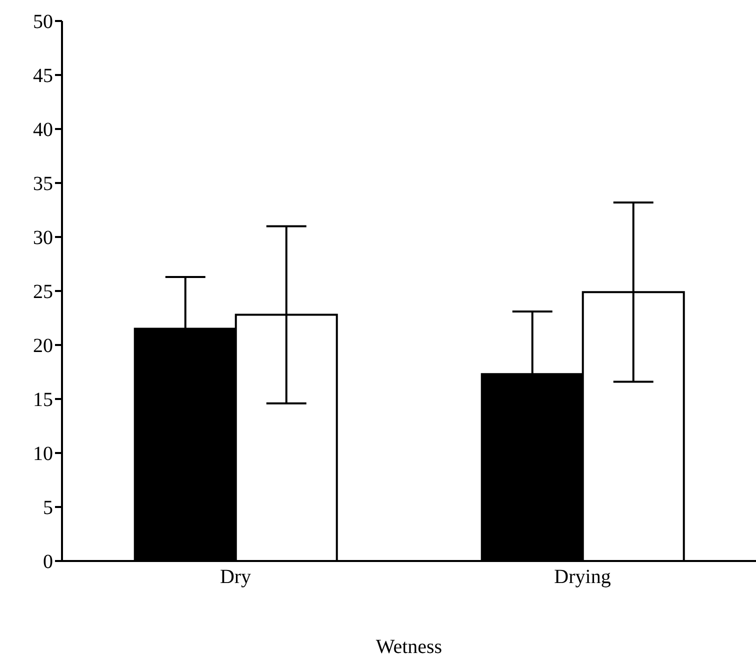 The width and height of the screenshot is (756, 665). I want to click on y-tick-label: 15, so click(43, 400).